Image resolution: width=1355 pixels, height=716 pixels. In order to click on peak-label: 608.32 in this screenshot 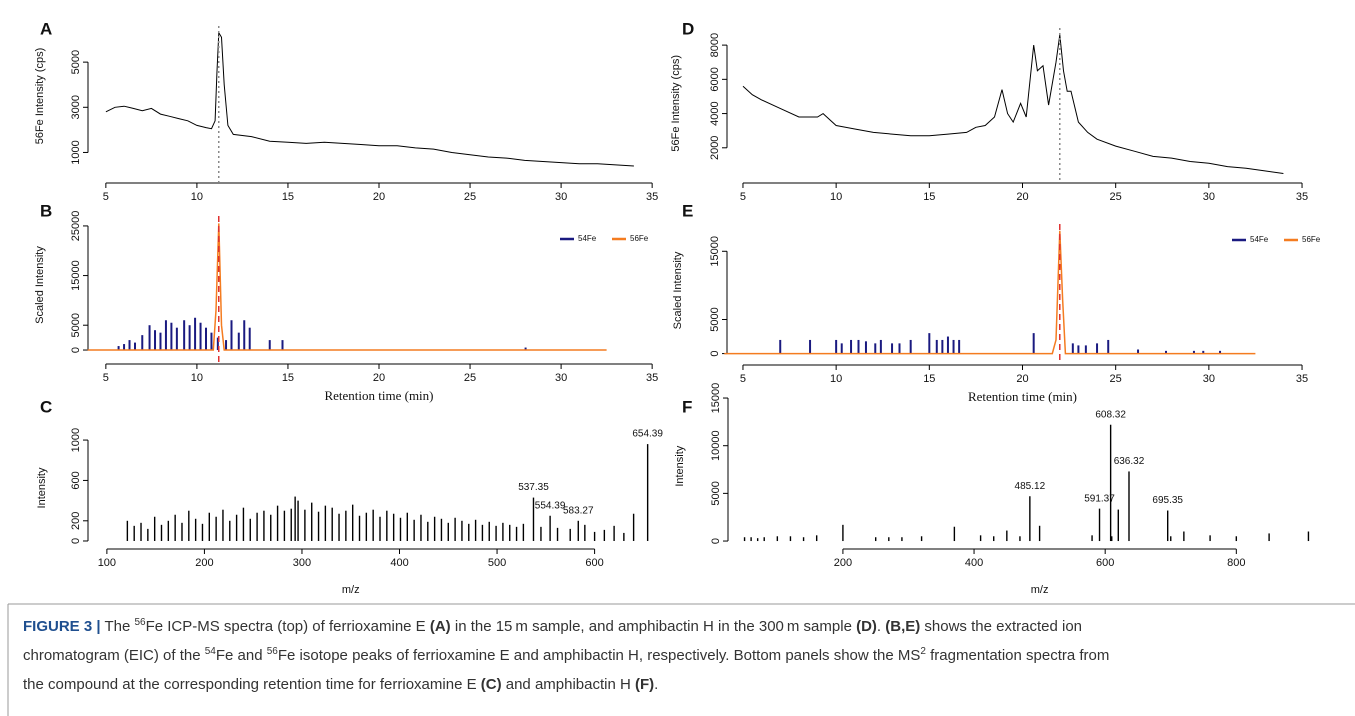, I will do `click(1110, 414)`.